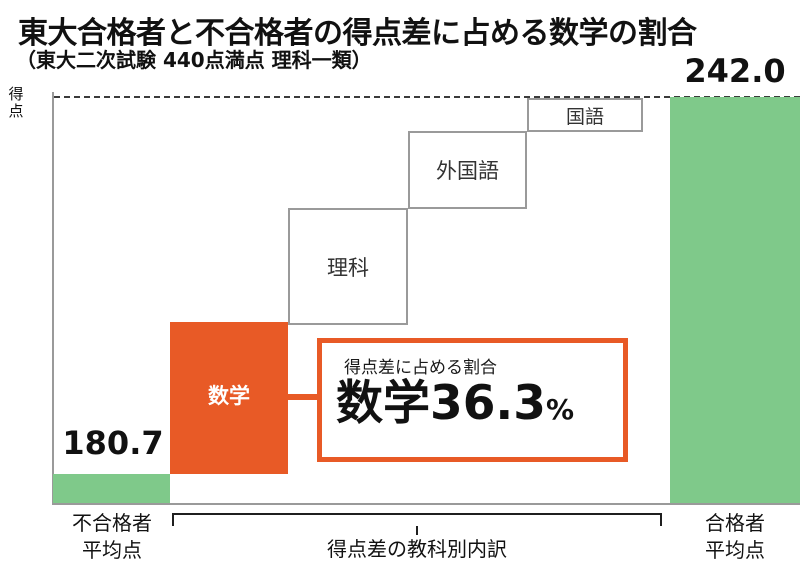  Describe the element at coordinates (488, 403) in the screenshot. I see `callout-percent-value: 36.3` at that location.